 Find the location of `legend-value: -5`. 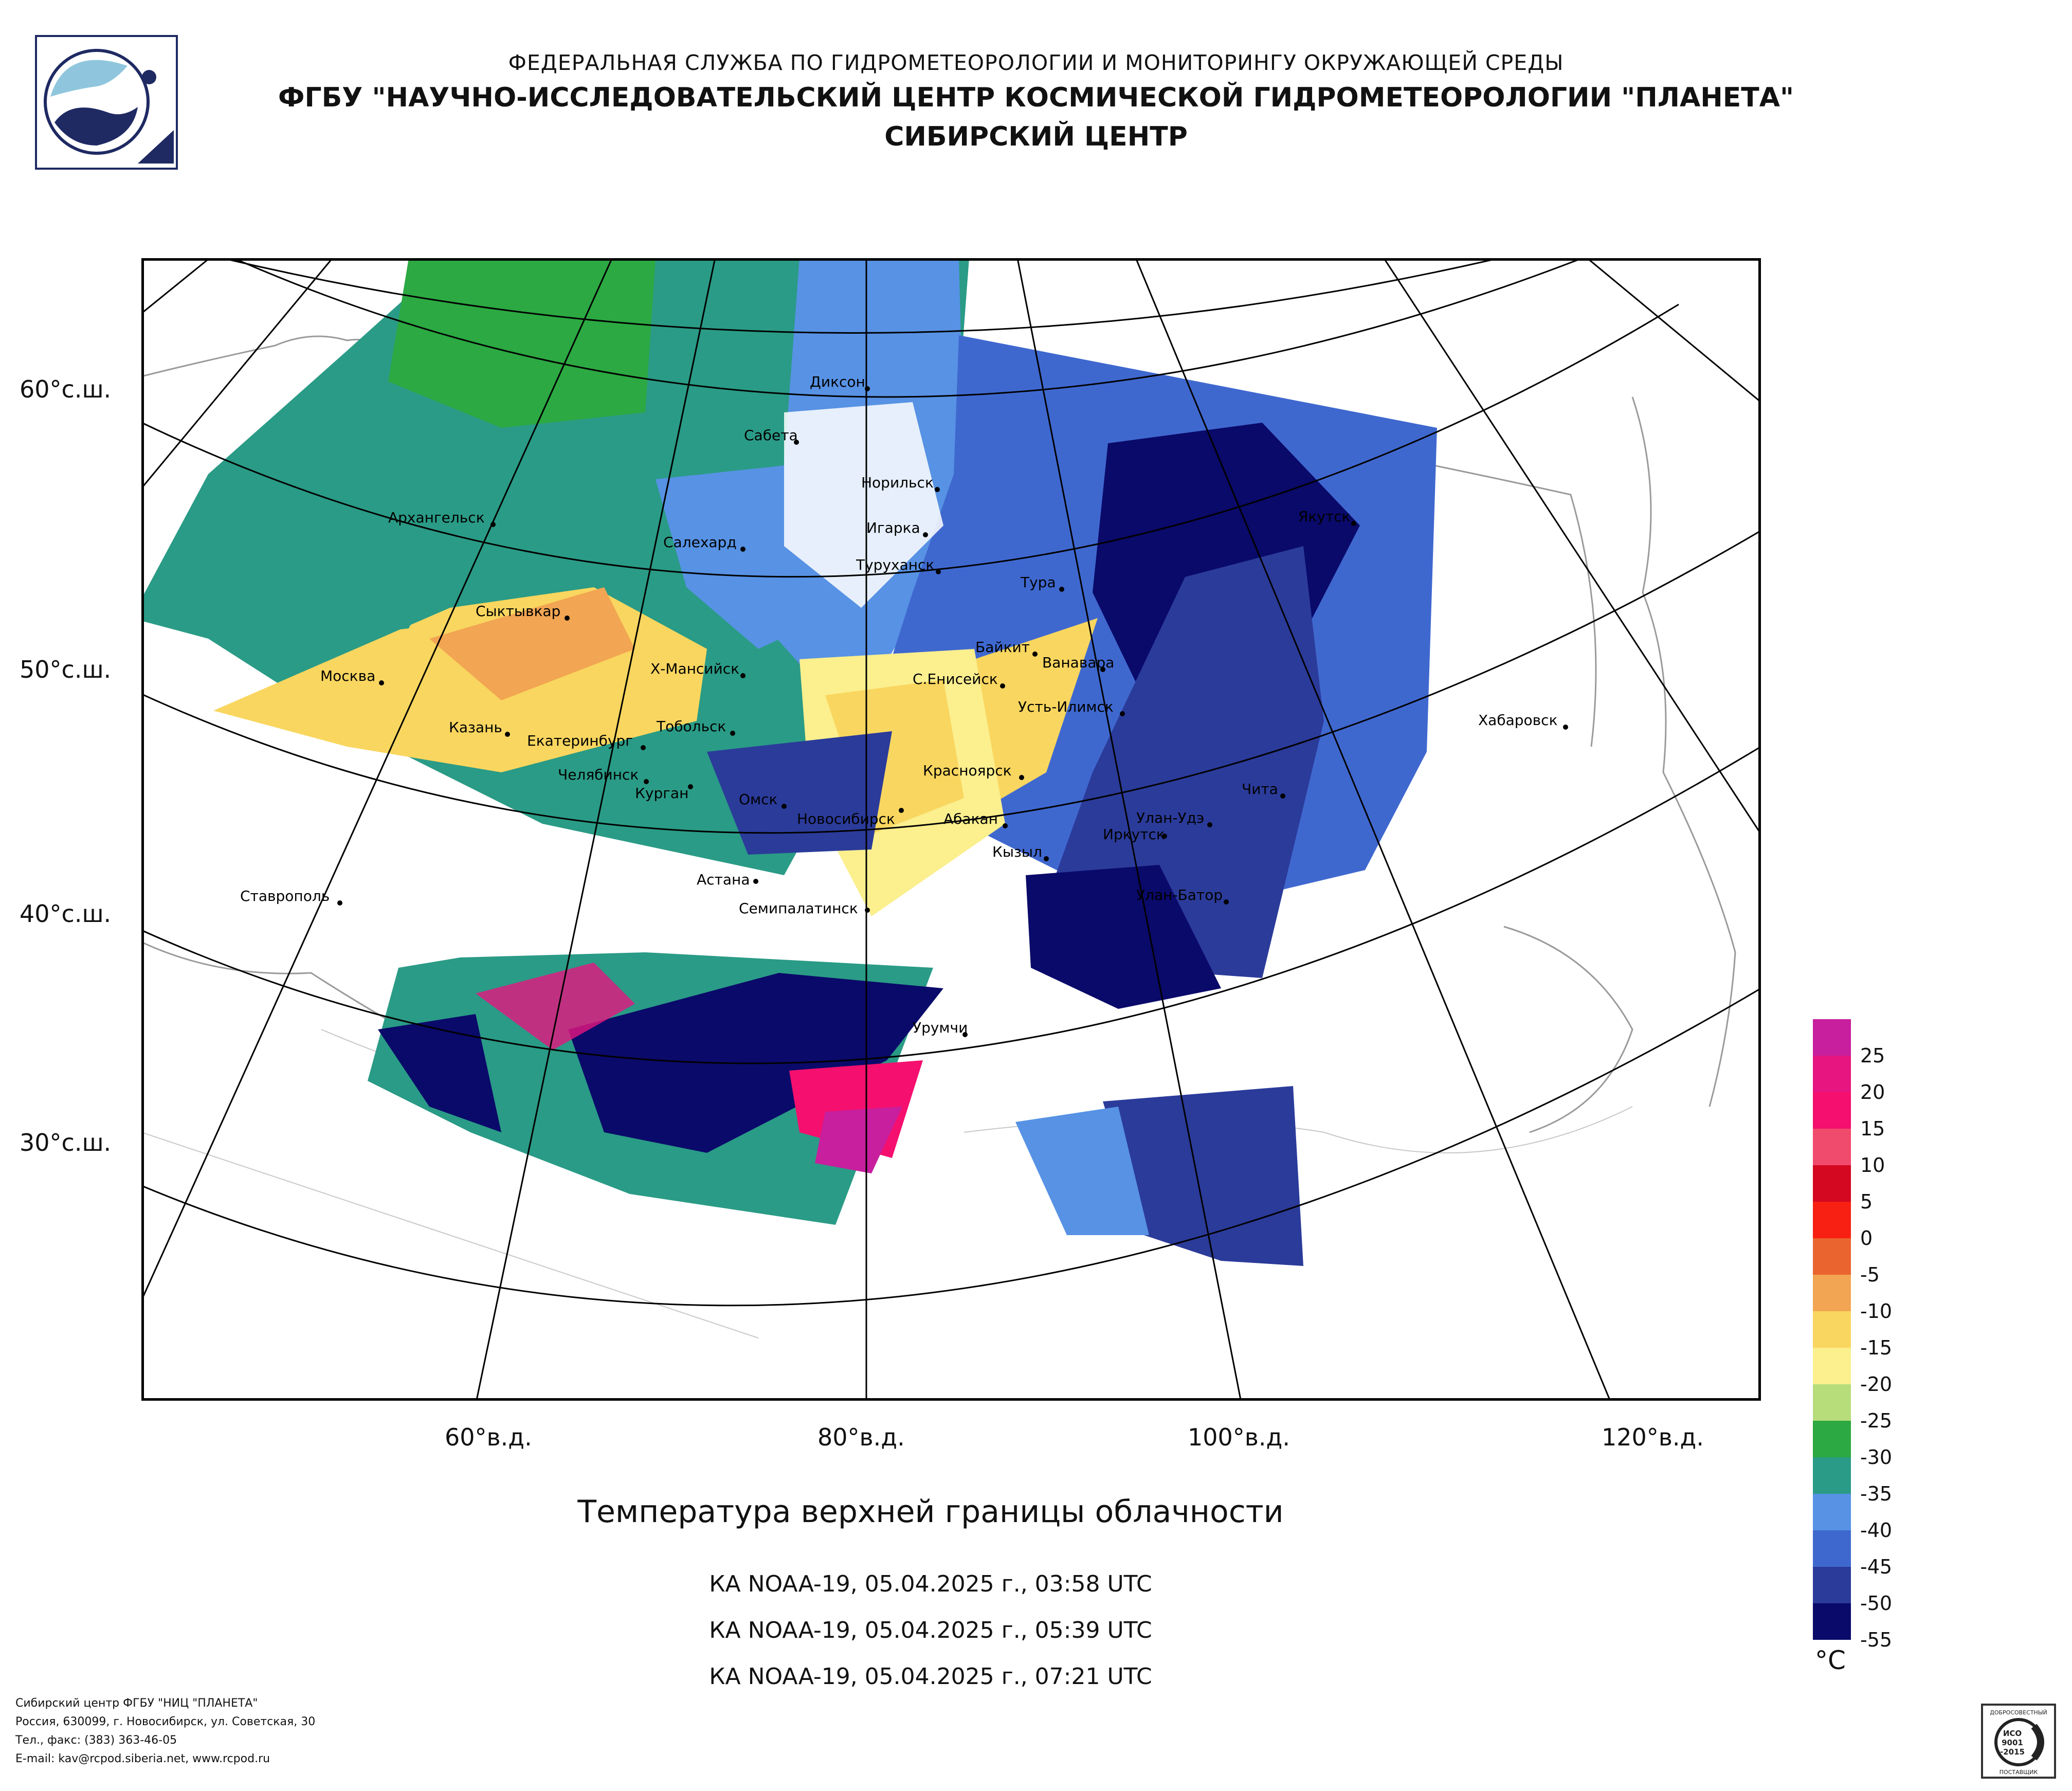

legend-value: -5 is located at coordinates (1870, 1274).